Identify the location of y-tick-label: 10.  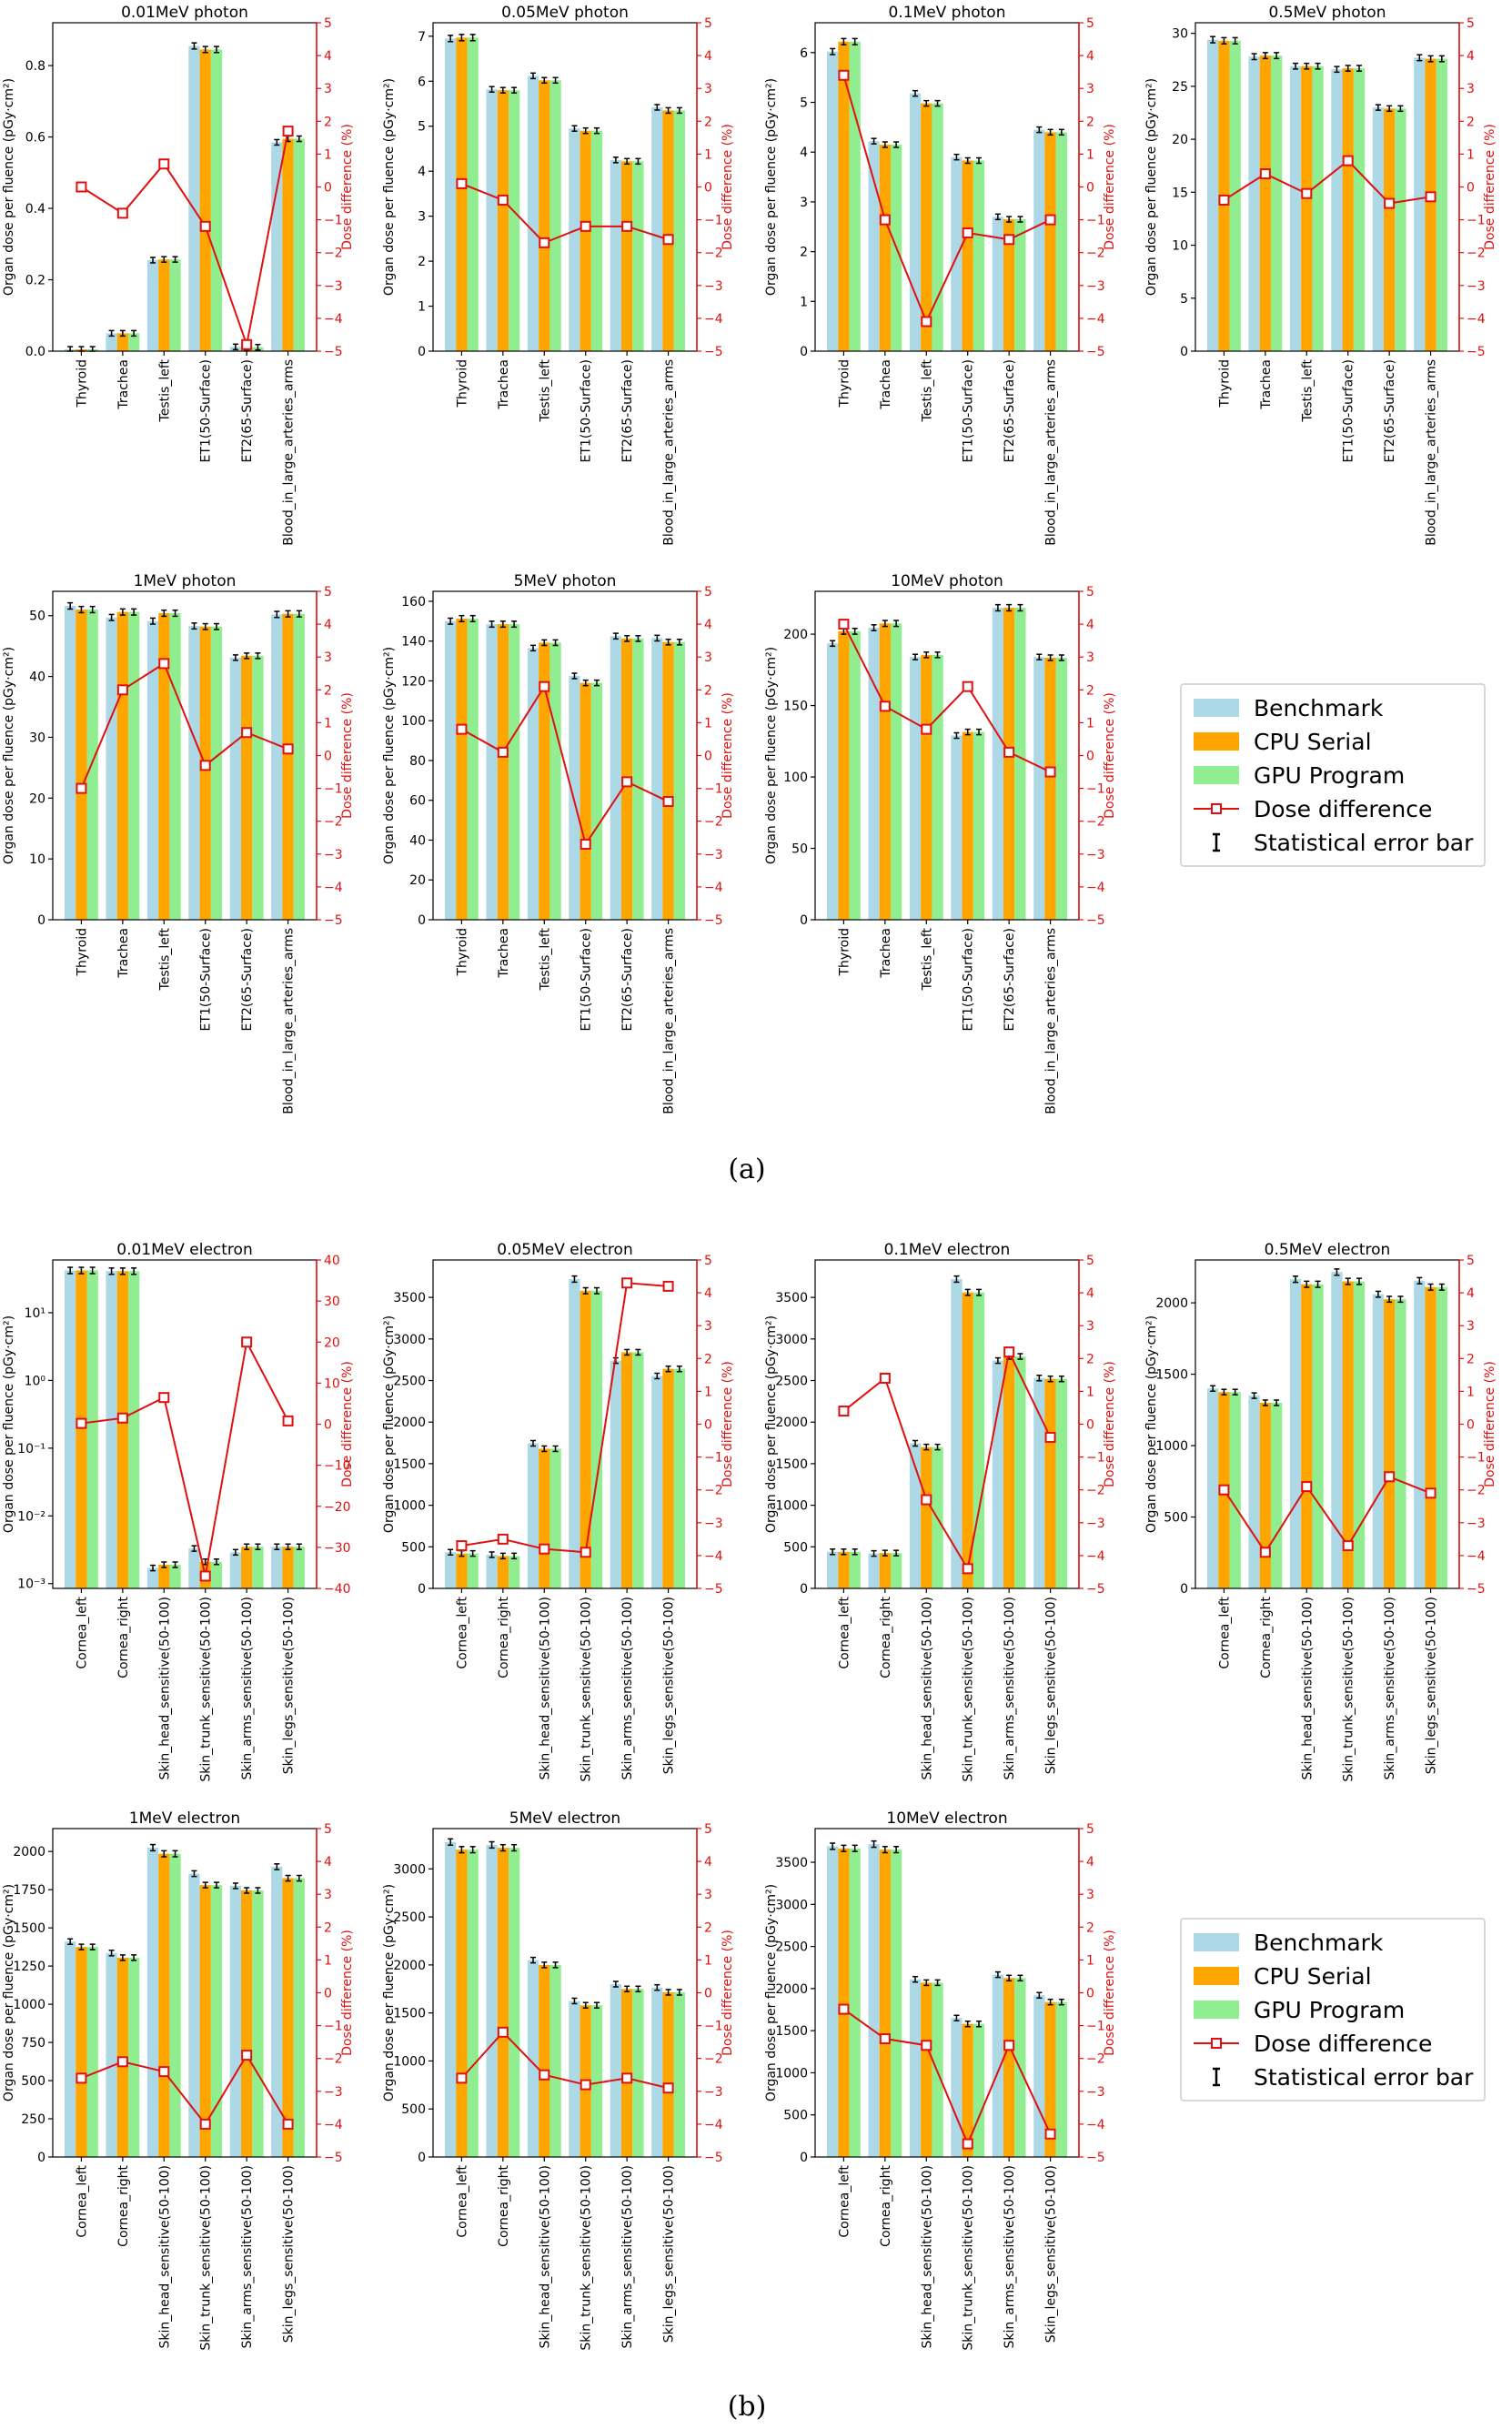
(1180, 247).